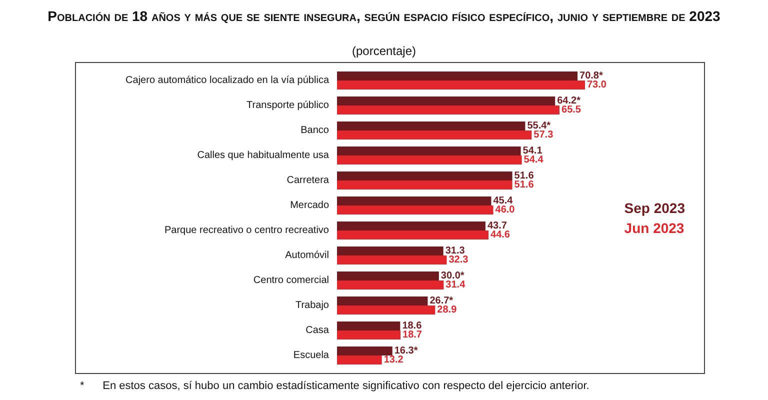  I want to click on data-label: 64.2*, so click(569, 101).